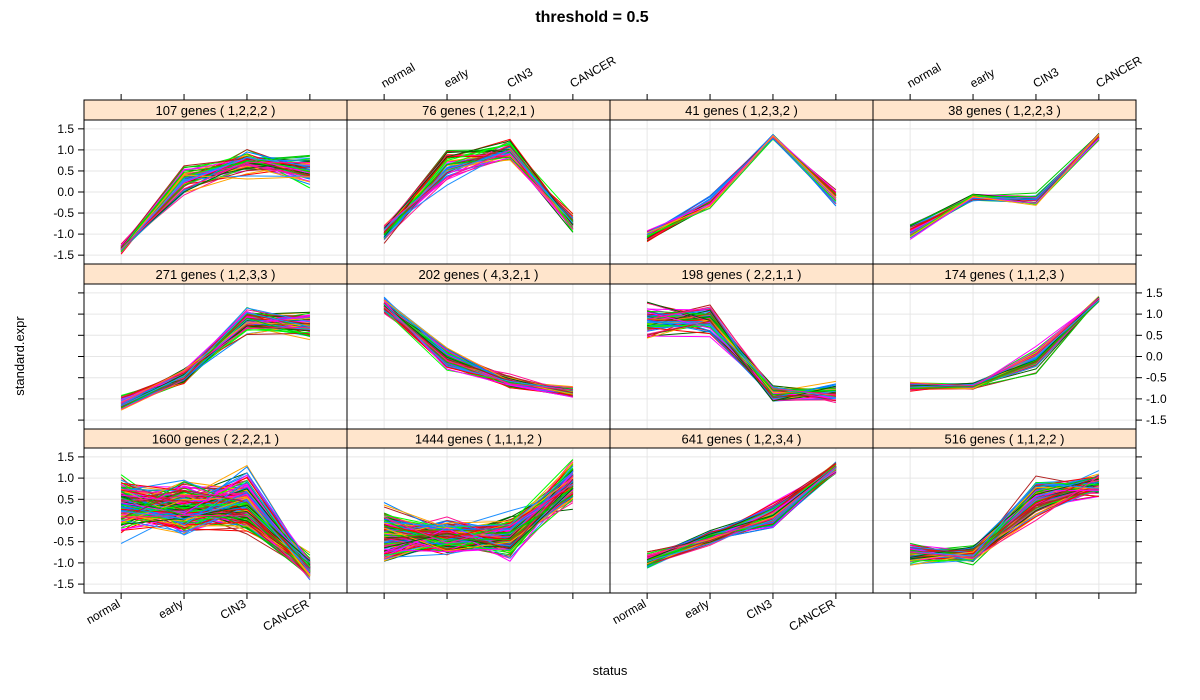  I want to click on panel-strip-label: 174 genes ( 1,1,2,3 ), so click(1005, 274).